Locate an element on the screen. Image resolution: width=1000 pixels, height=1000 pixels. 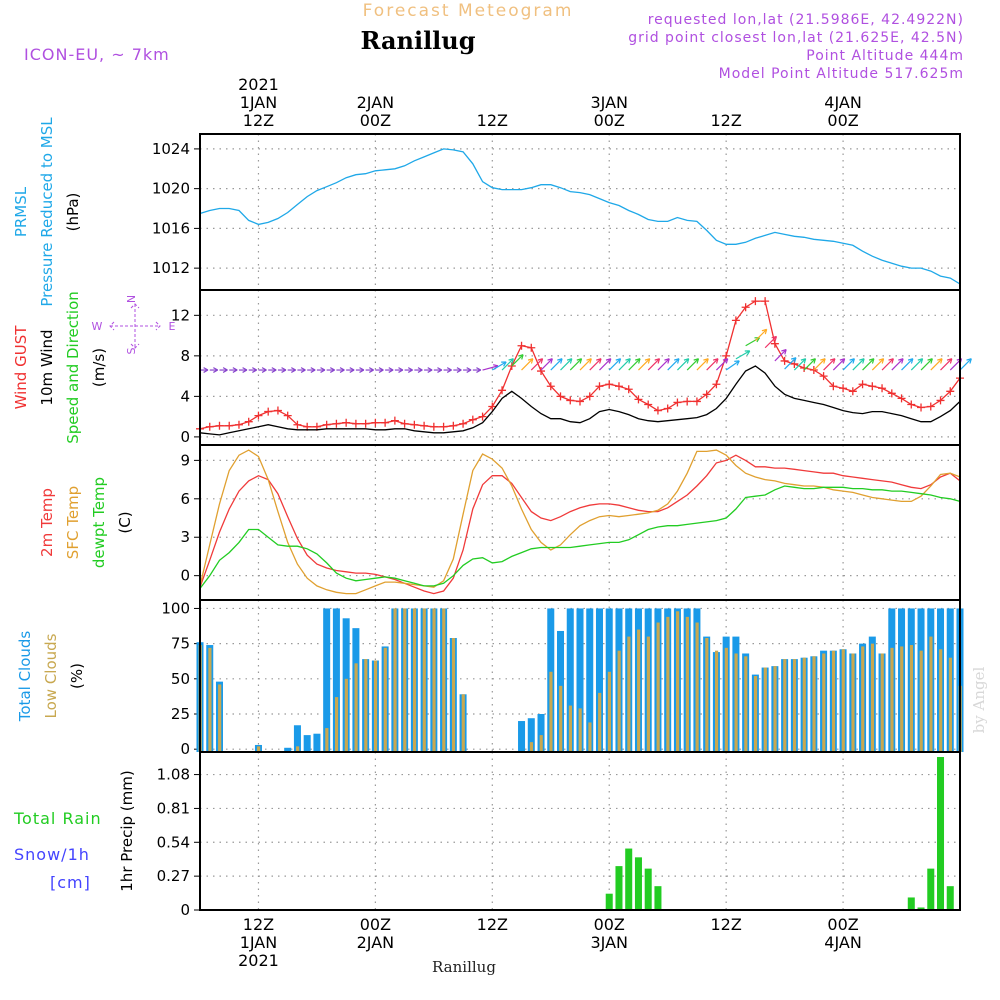
y-tick-label: 6 is located at coordinates (185, 499).